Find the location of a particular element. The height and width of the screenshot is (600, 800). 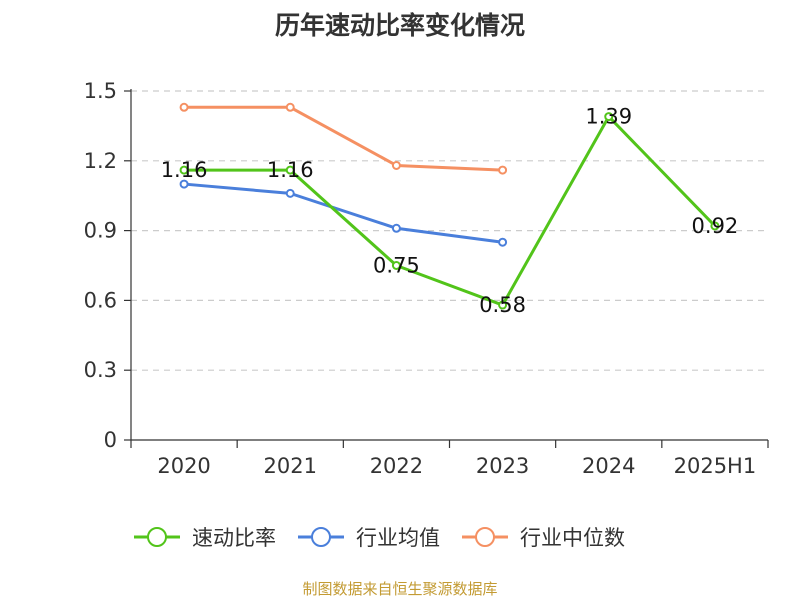

data-label: 0.58 is located at coordinates (502, 305).